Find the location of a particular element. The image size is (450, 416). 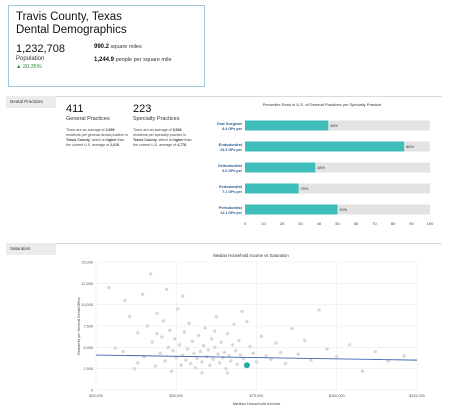

bar-track is located at coordinates (337, 167).